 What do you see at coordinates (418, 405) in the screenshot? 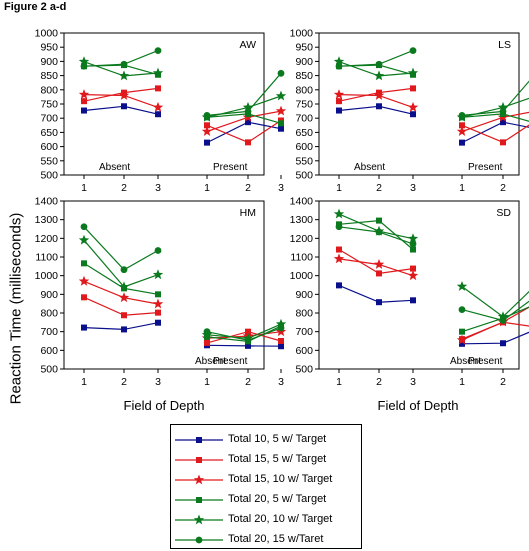
I see `x-axis-label: Field of Depth` at bounding box center [418, 405].